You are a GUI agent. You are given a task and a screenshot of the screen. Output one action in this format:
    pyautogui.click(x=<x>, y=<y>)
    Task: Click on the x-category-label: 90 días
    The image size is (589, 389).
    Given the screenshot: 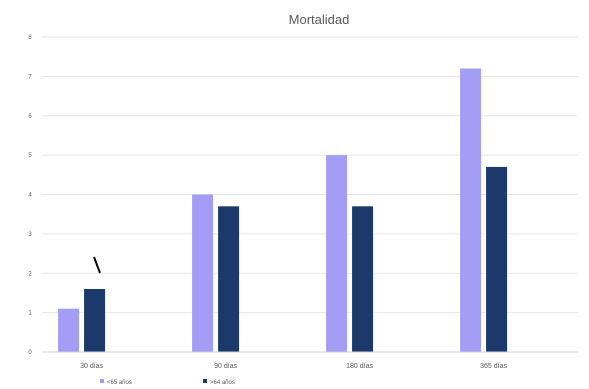 What is the action you would take?
    pyautogui.click(x=225, y=366)
    